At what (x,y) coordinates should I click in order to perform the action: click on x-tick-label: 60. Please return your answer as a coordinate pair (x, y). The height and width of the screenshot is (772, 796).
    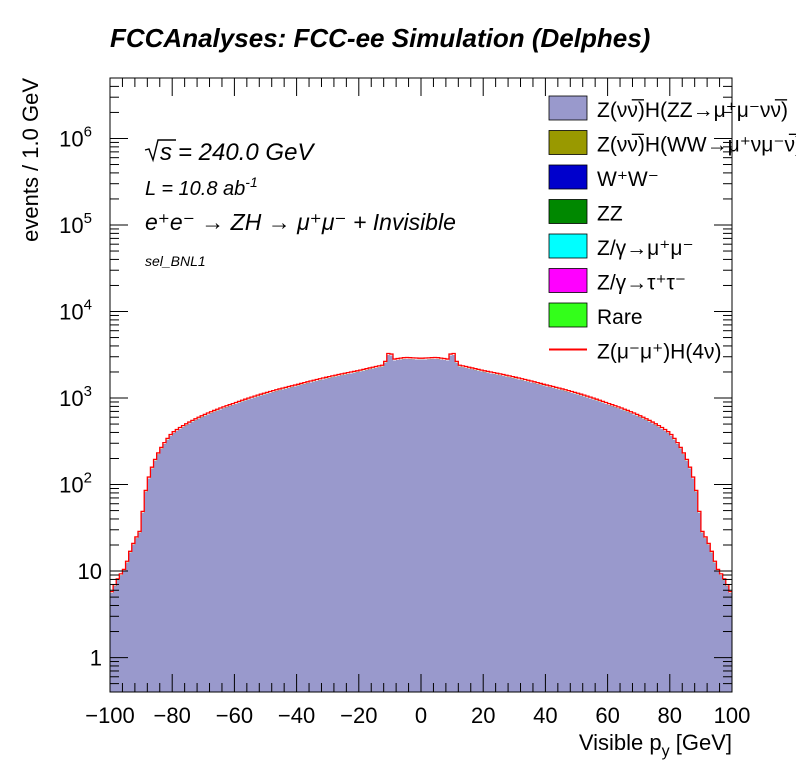
    Looking at the image, I should click on (607, 715).